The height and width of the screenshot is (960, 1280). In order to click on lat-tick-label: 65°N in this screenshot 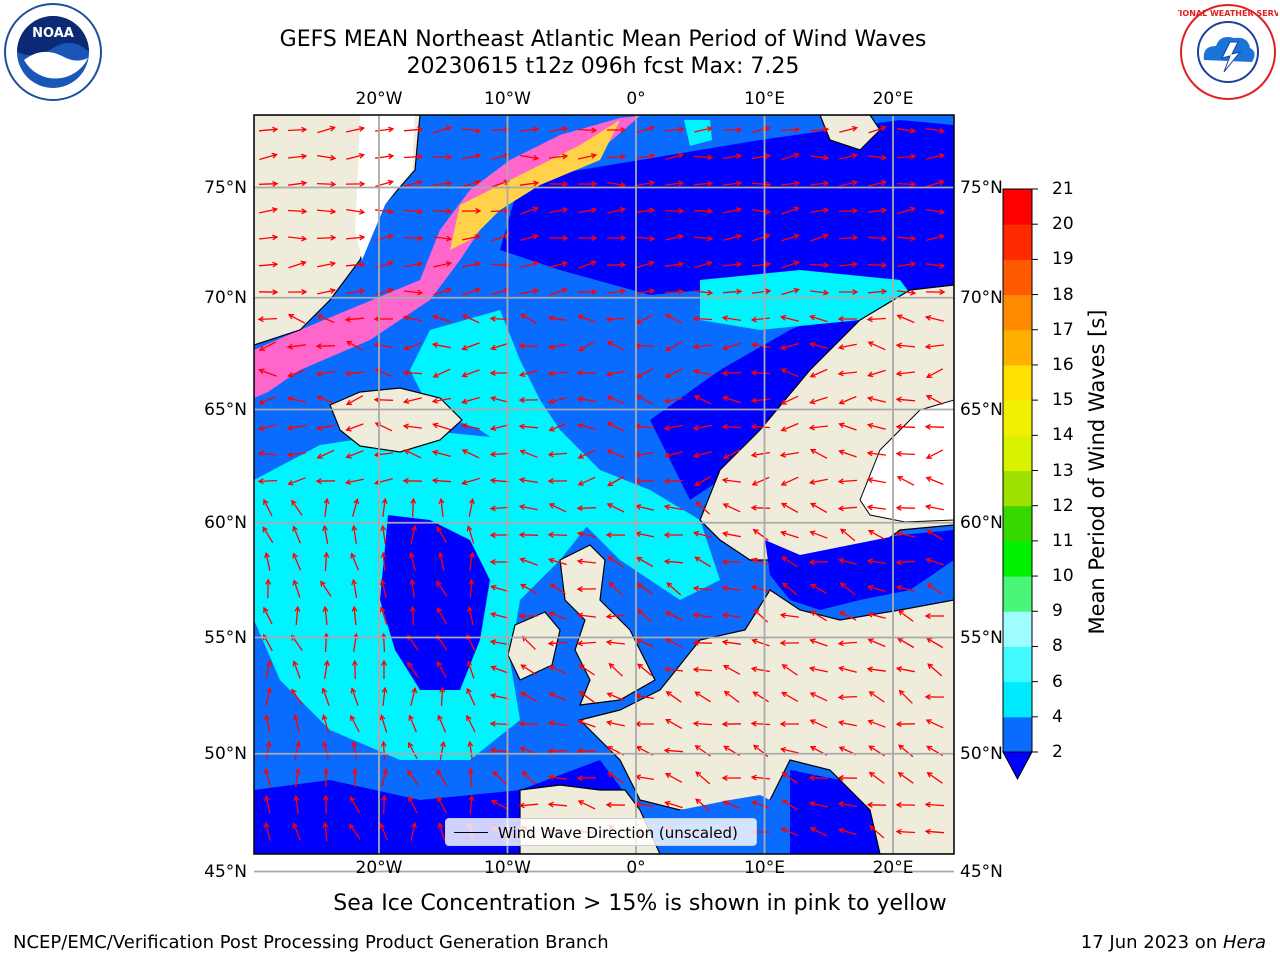, I will do `click(981, 409)`.